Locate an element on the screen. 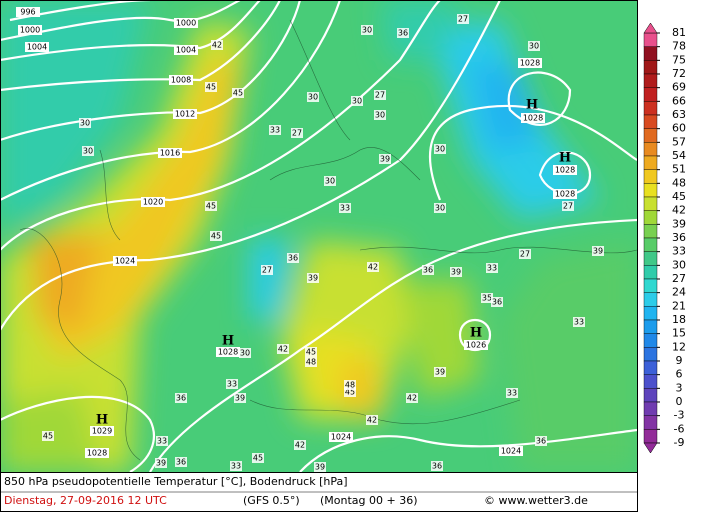 This screenshot has width=704, height=517. temperature-label: 48 is located at coordinates (350, 385).